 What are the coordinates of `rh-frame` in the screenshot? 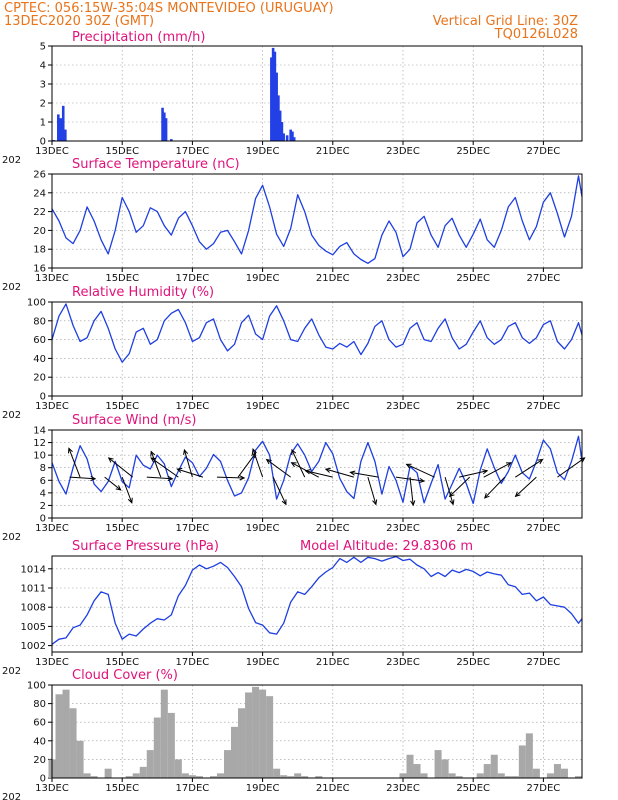 It's located at (317, 349).